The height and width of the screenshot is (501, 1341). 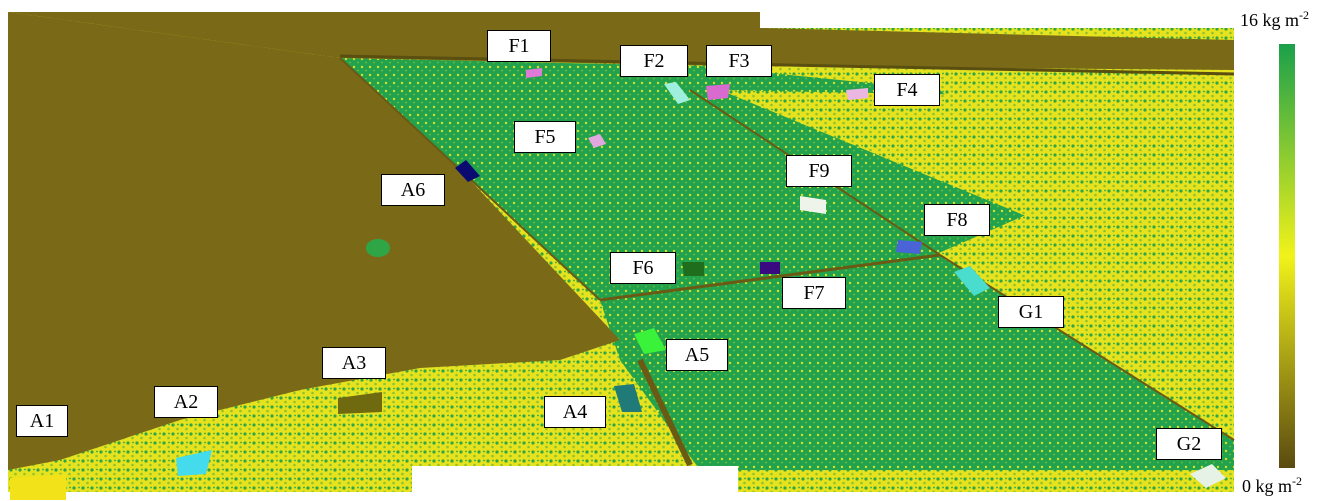 What do you see at coordinates (186, 402) in the screenshot?
I see `label-A2: A2` at bounding box center [186, 402].